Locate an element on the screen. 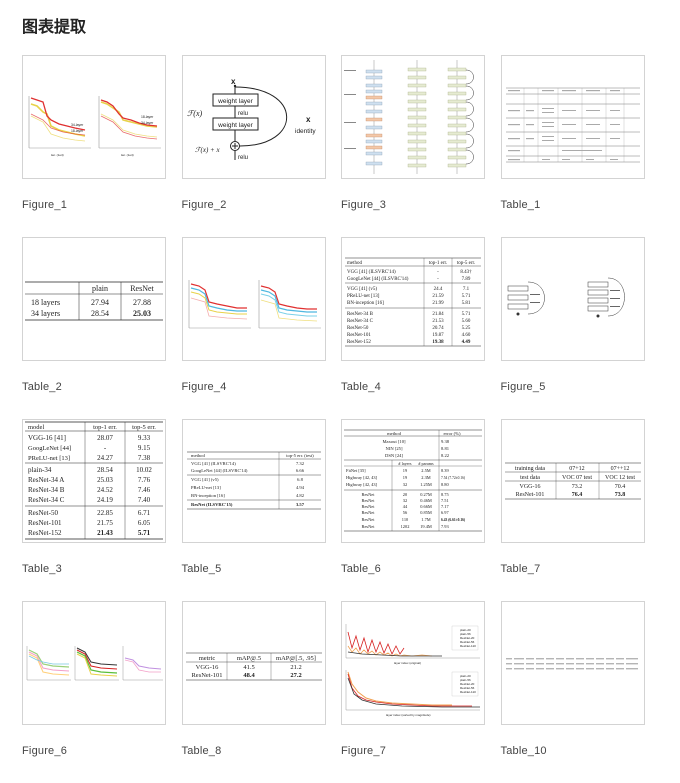 This screenshot has height=783, width=680. table-cell: 41.5 is located at coordinates (248, 667).